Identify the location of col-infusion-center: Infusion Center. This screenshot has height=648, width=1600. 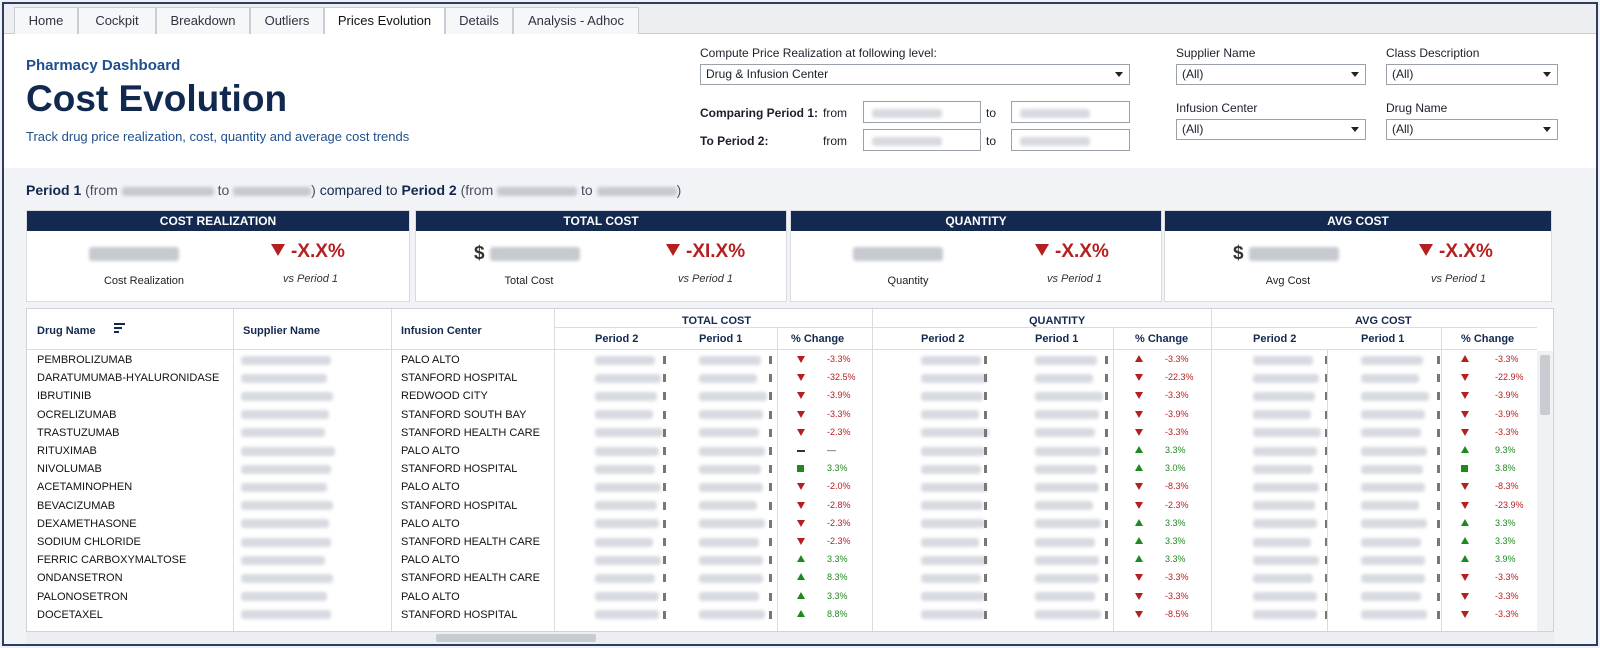
(441, 331).